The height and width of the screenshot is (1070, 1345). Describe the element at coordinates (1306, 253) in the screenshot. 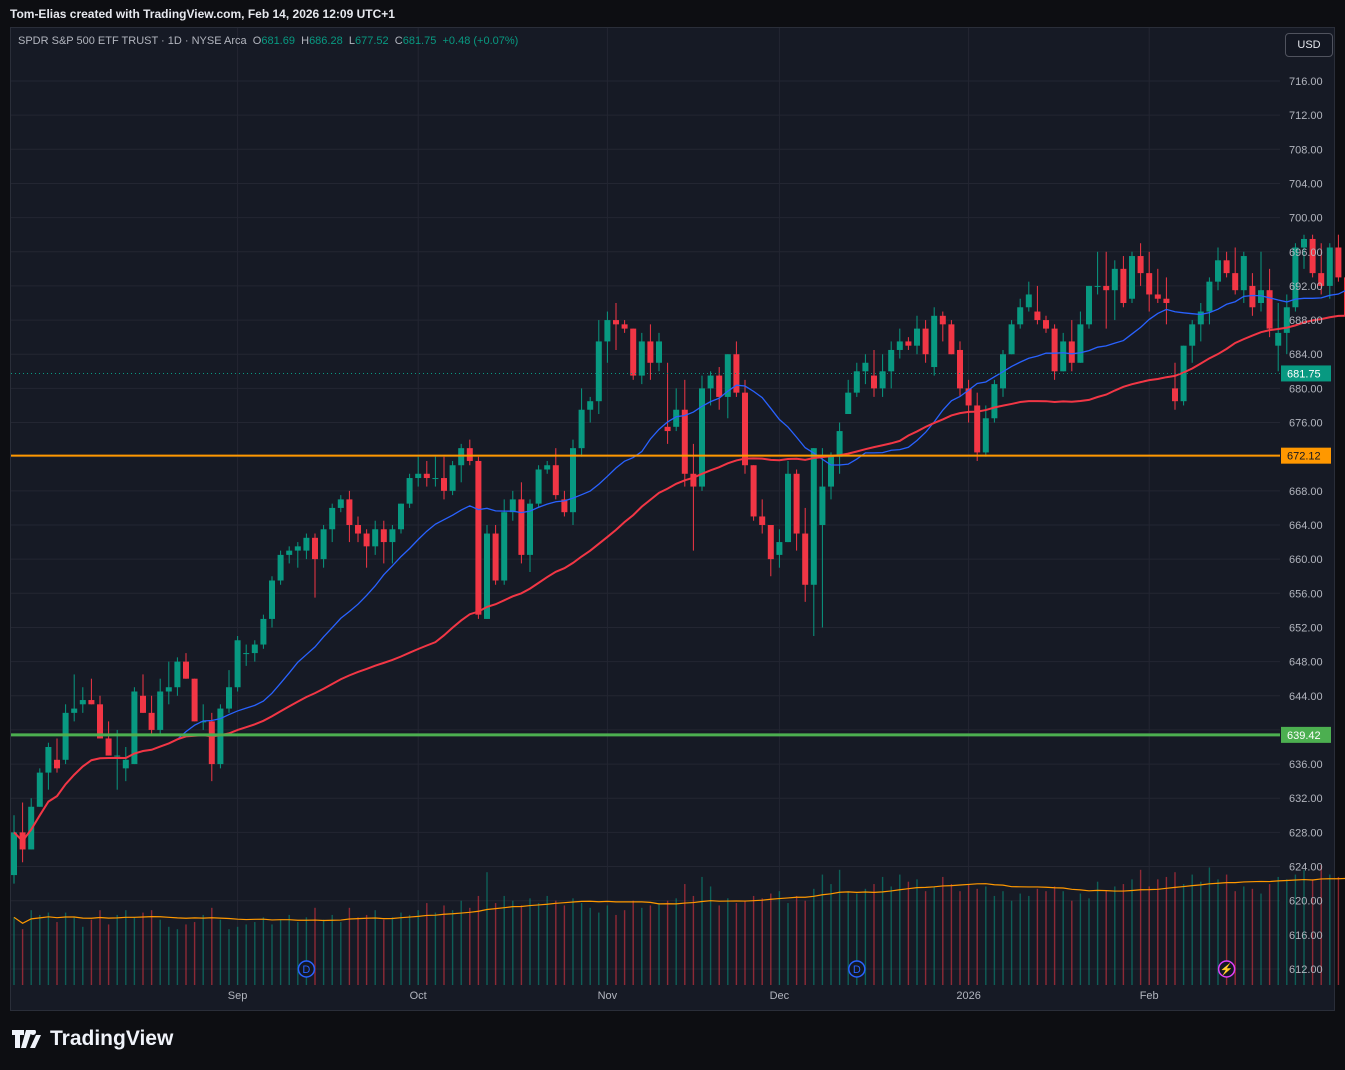

I see `y-tick-label: 696.00` at that location.